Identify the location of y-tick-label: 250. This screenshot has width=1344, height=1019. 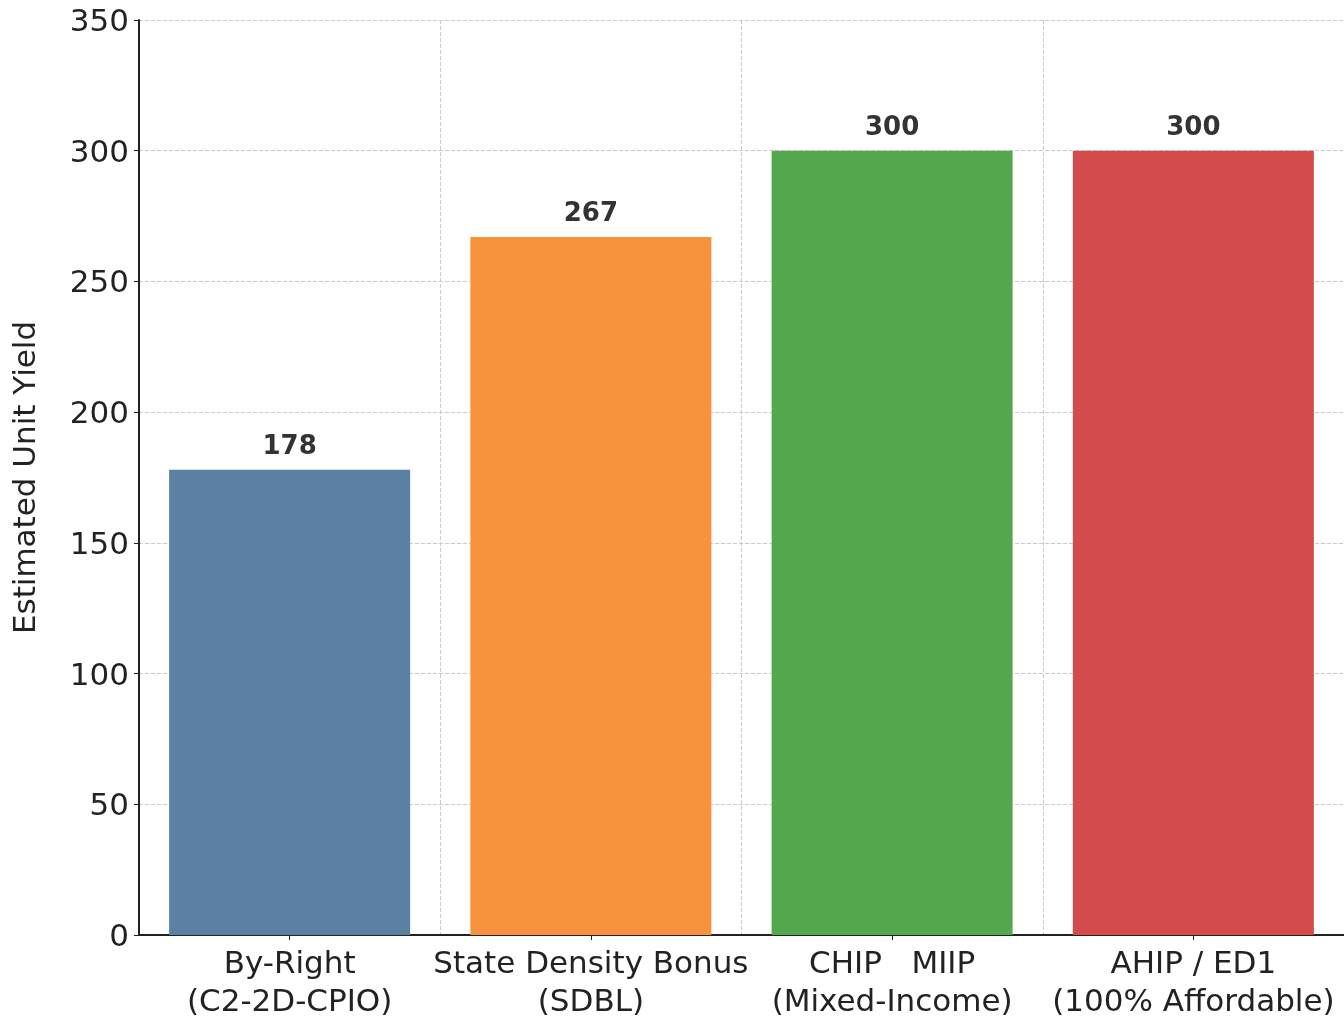
(99, 281).